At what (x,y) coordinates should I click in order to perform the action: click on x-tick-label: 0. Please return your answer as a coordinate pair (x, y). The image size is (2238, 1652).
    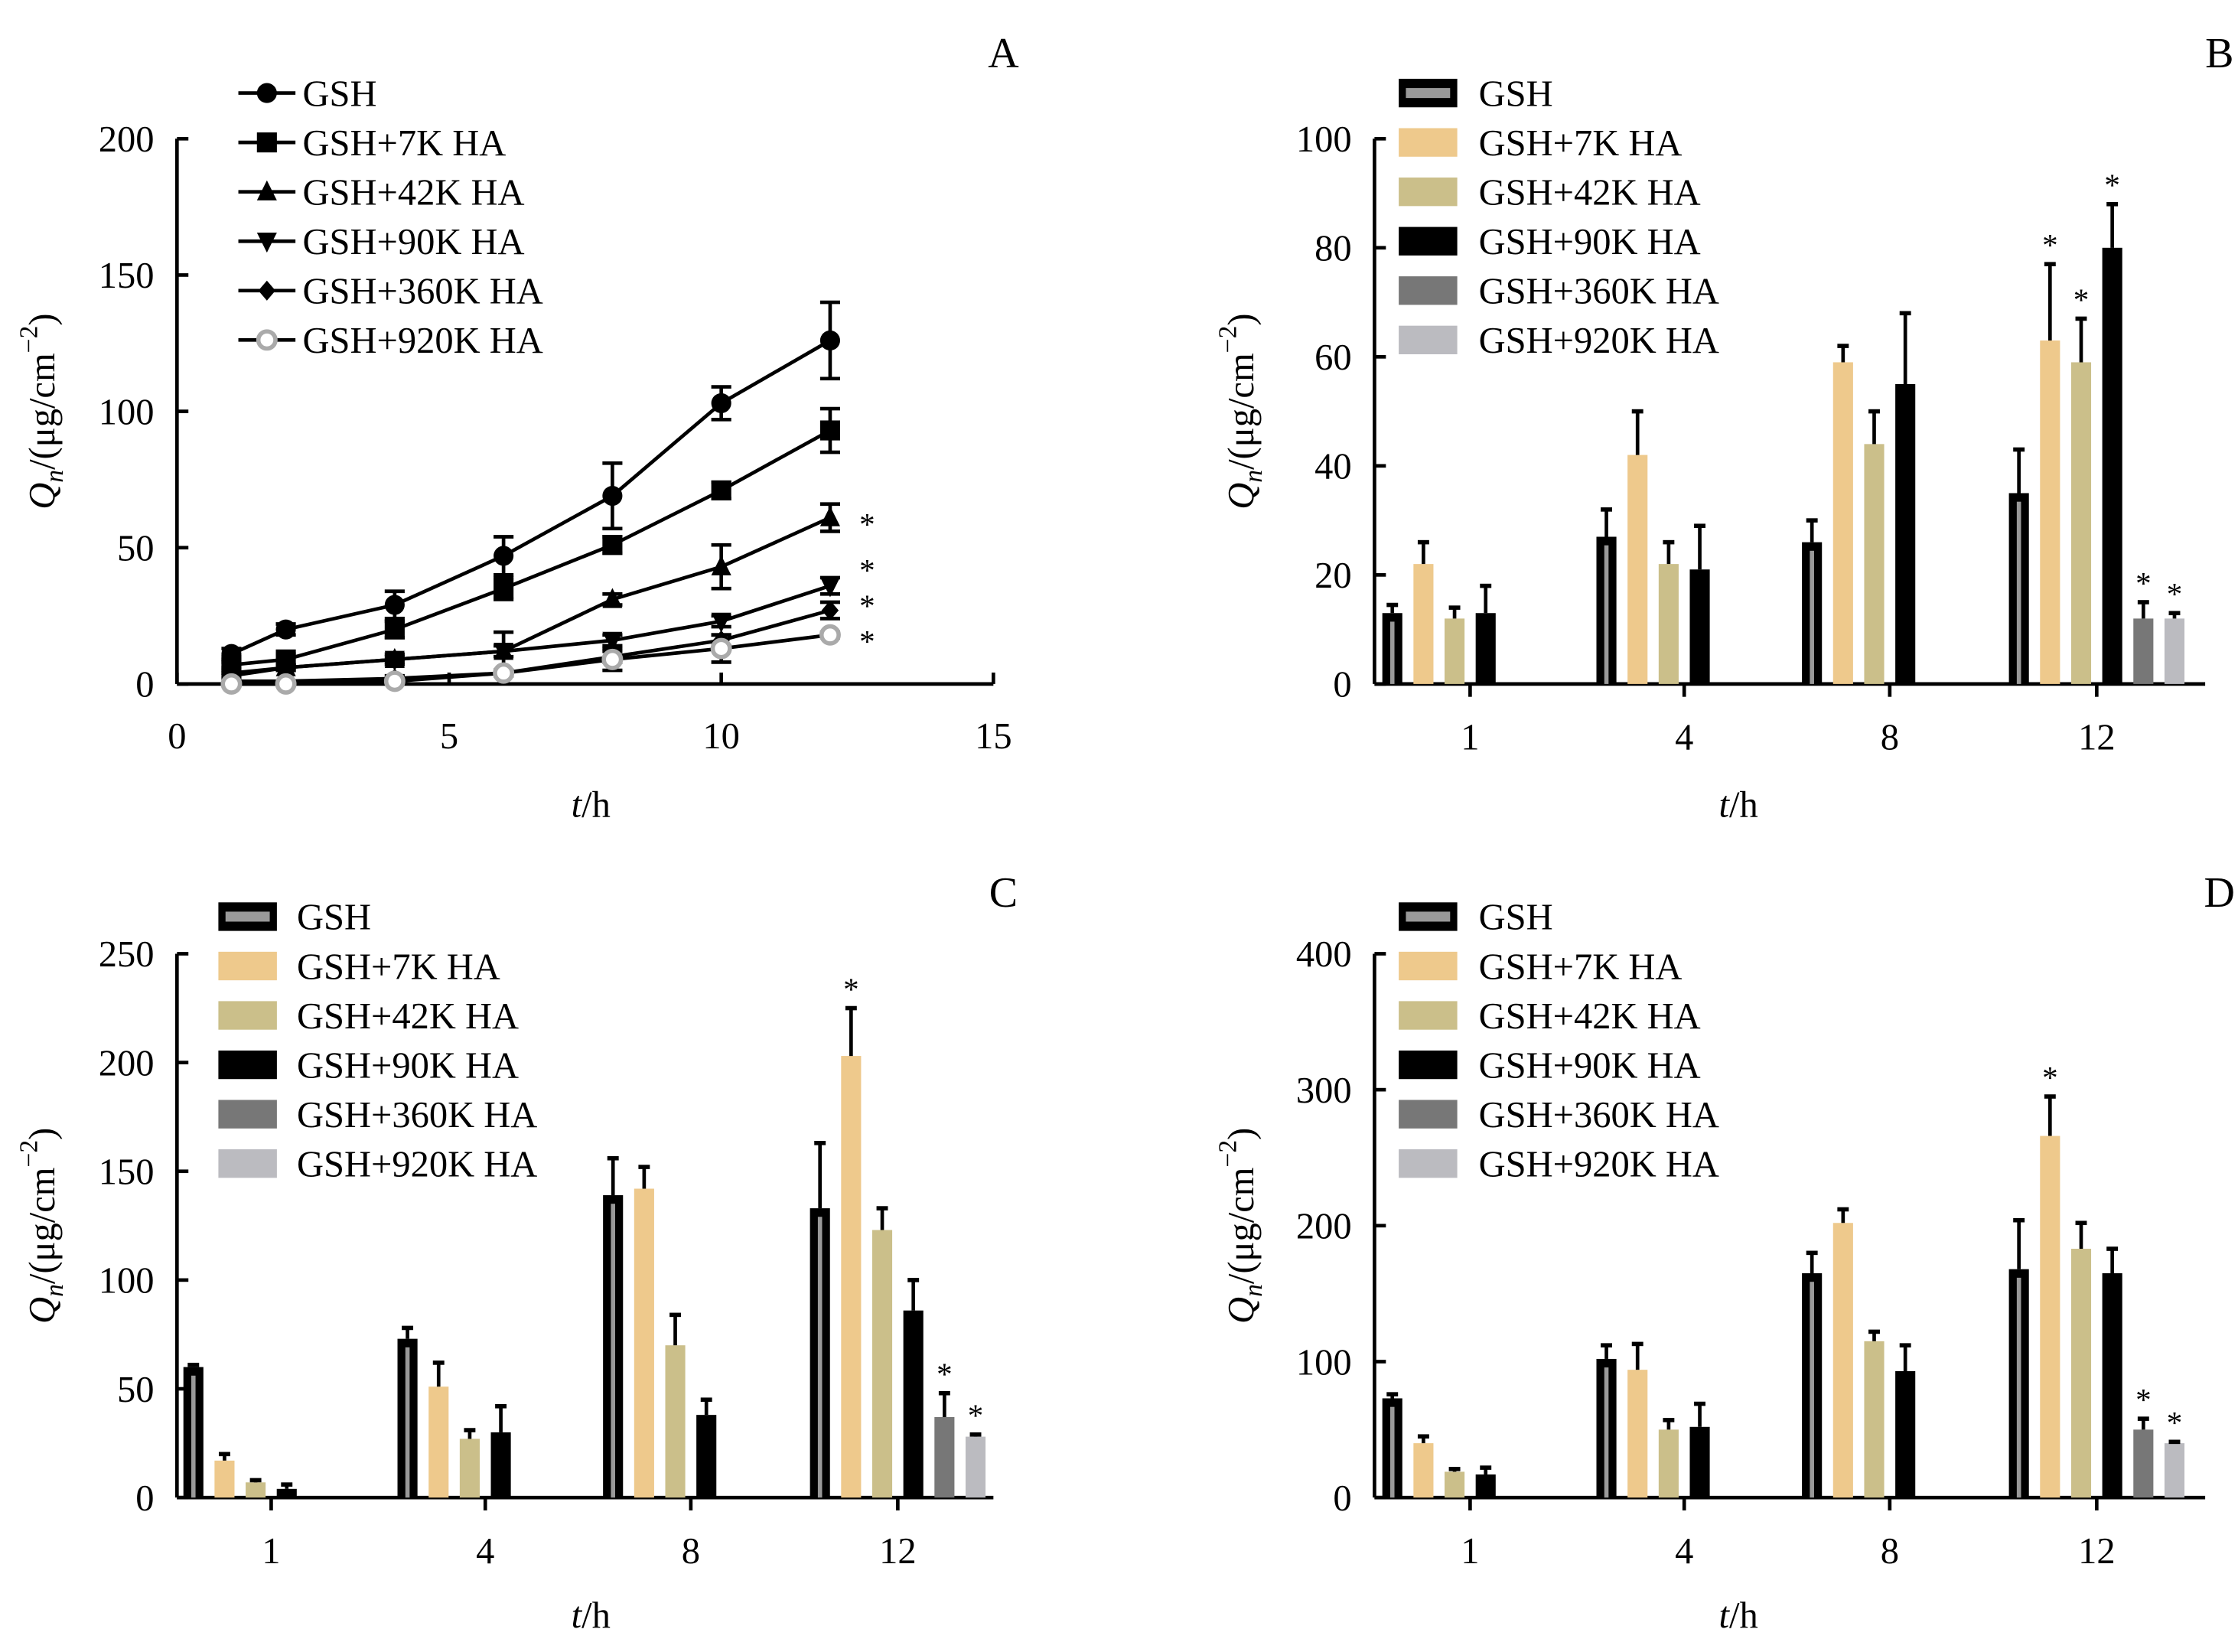
    Looking at the image, I should click on (177, 736).